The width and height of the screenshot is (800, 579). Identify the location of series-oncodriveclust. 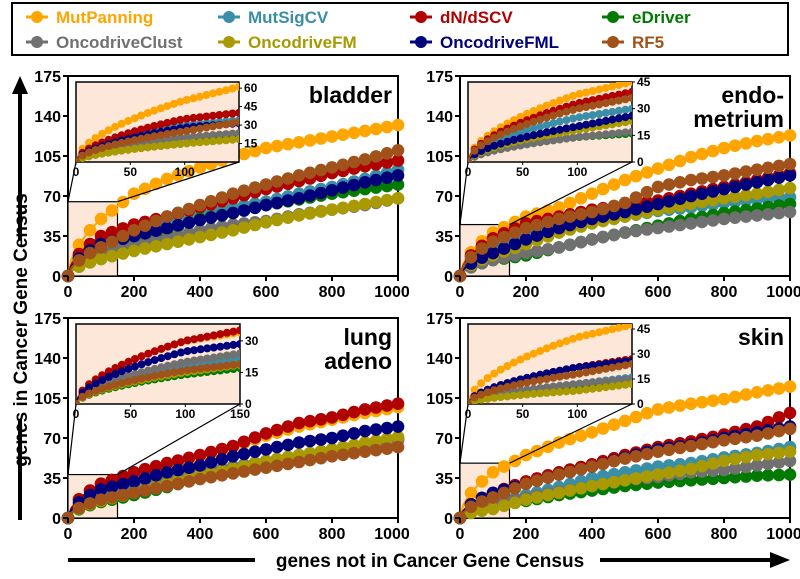
(625, 244).